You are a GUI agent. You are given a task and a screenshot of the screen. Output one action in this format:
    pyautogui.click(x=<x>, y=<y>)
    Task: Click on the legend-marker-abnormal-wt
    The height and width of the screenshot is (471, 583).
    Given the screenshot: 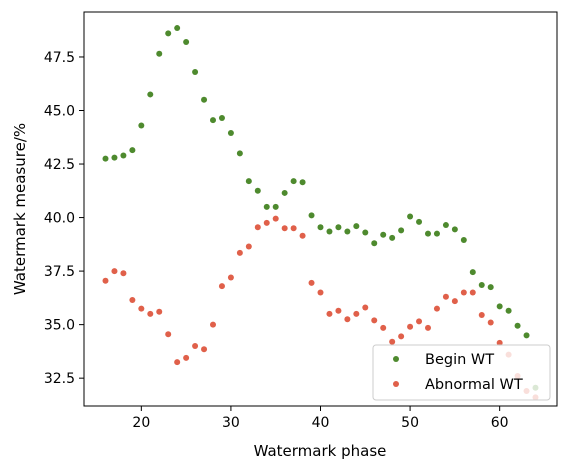 What is the action you would take?
    pyautogui.click(x=396, y=384)
    